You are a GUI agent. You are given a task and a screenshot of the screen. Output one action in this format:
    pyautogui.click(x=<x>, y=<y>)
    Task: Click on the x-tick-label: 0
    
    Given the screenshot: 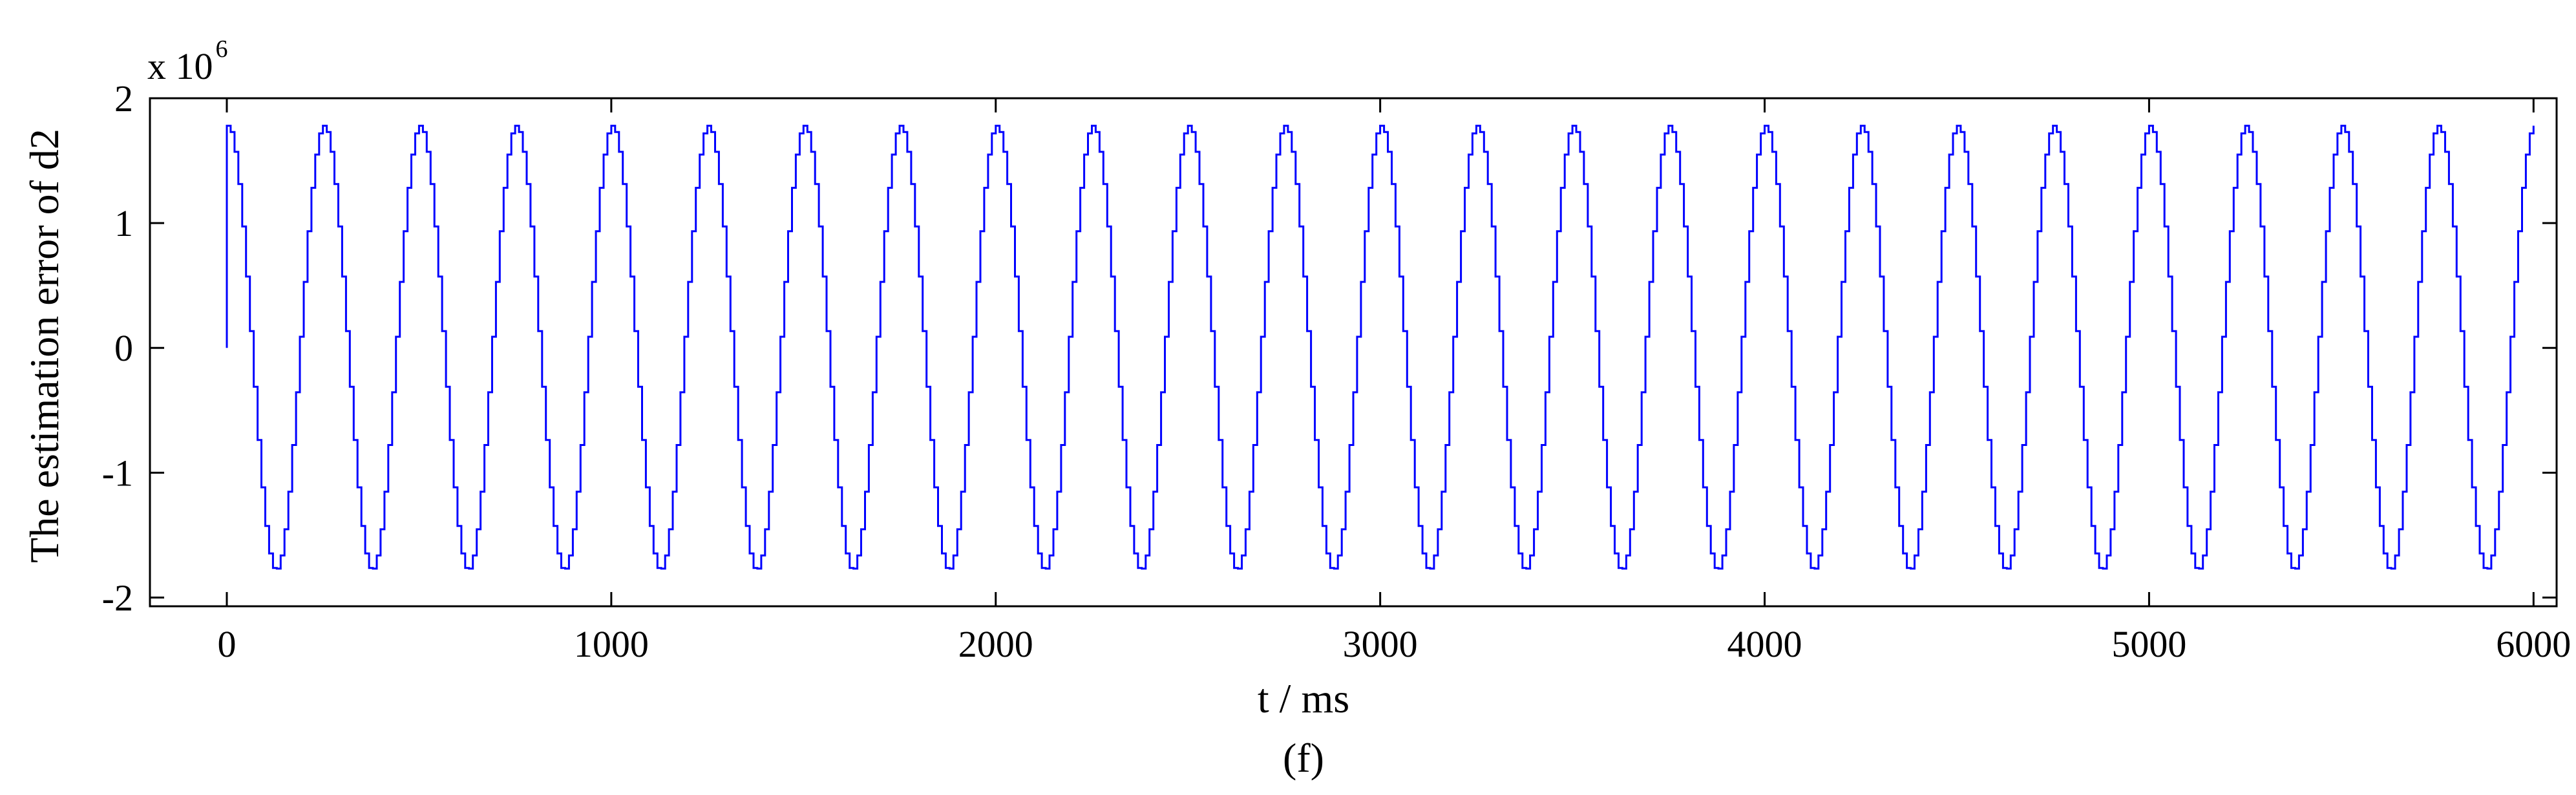 What is the action you would take?
    pyautogui.click(x=226, y=644)
    